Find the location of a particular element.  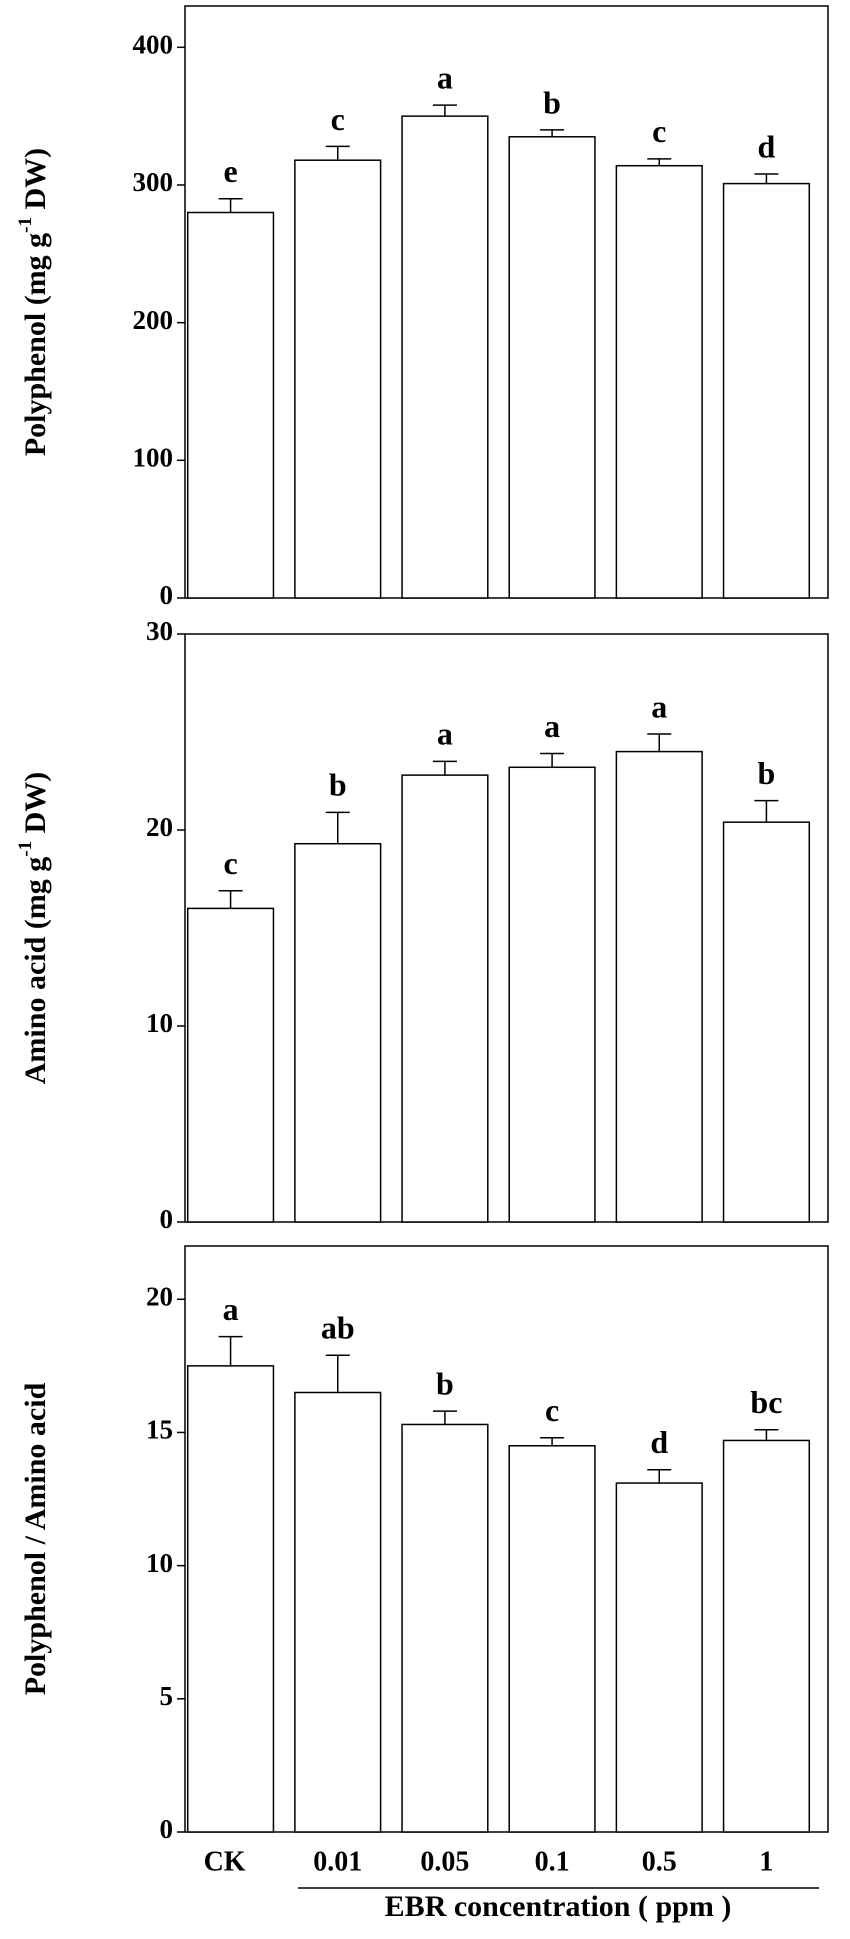

x-axis-label: EBR concentration ( ppm ) is located at coordinates (558, 1906).